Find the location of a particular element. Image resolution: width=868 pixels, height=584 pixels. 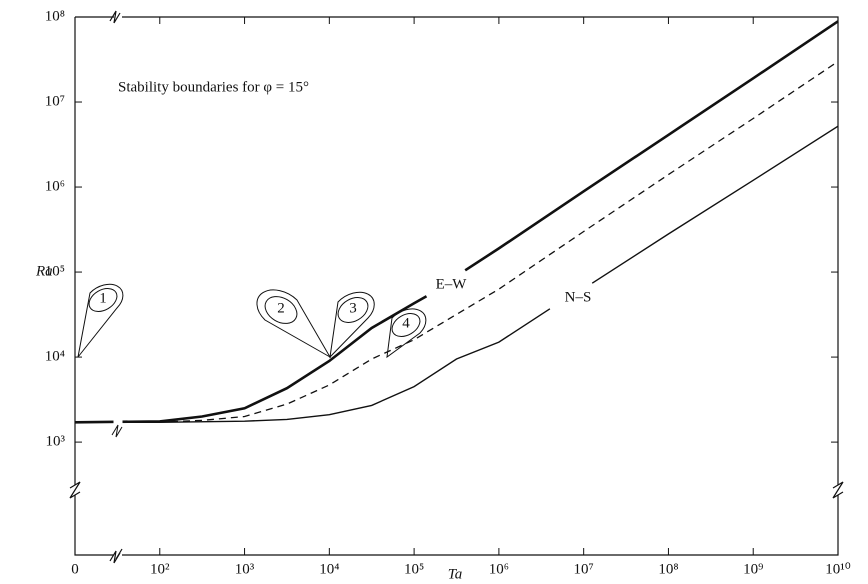

break-gap is located at coordinates (118, 440).